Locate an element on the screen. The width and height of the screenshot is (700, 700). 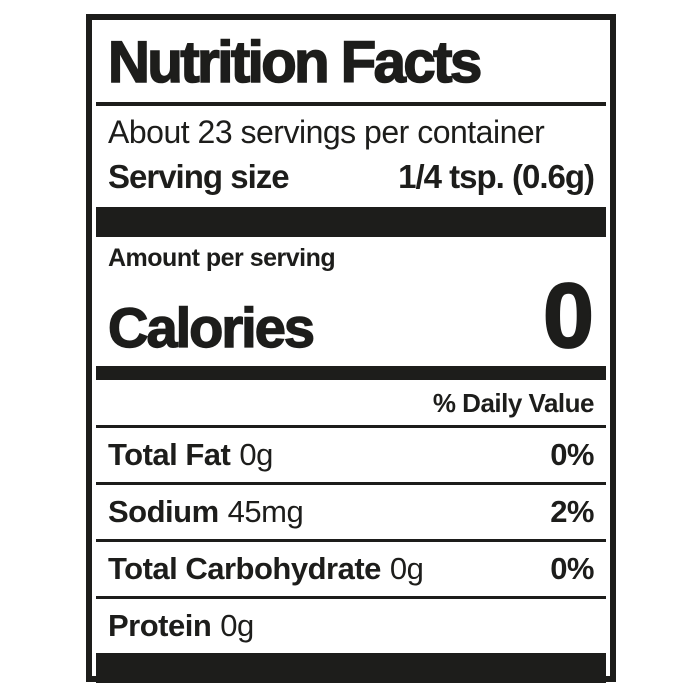
nutrient-row-protein: Protein 0g is located at coordinates (351, 626).